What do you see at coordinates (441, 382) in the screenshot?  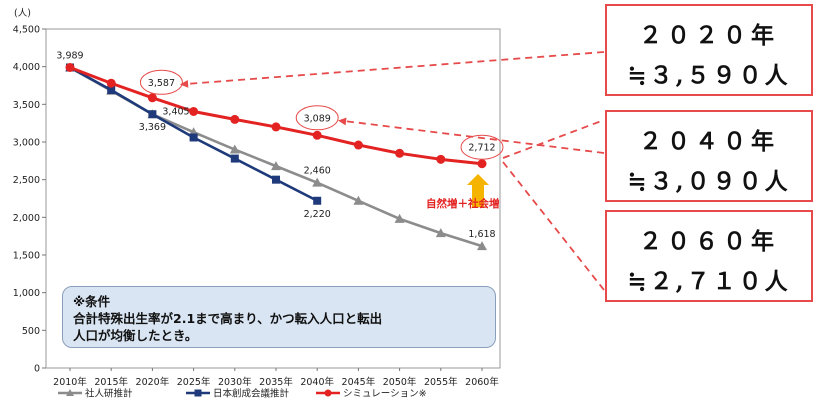 I see `x-tick-label: 2055年` at bounding box center [441, 382].